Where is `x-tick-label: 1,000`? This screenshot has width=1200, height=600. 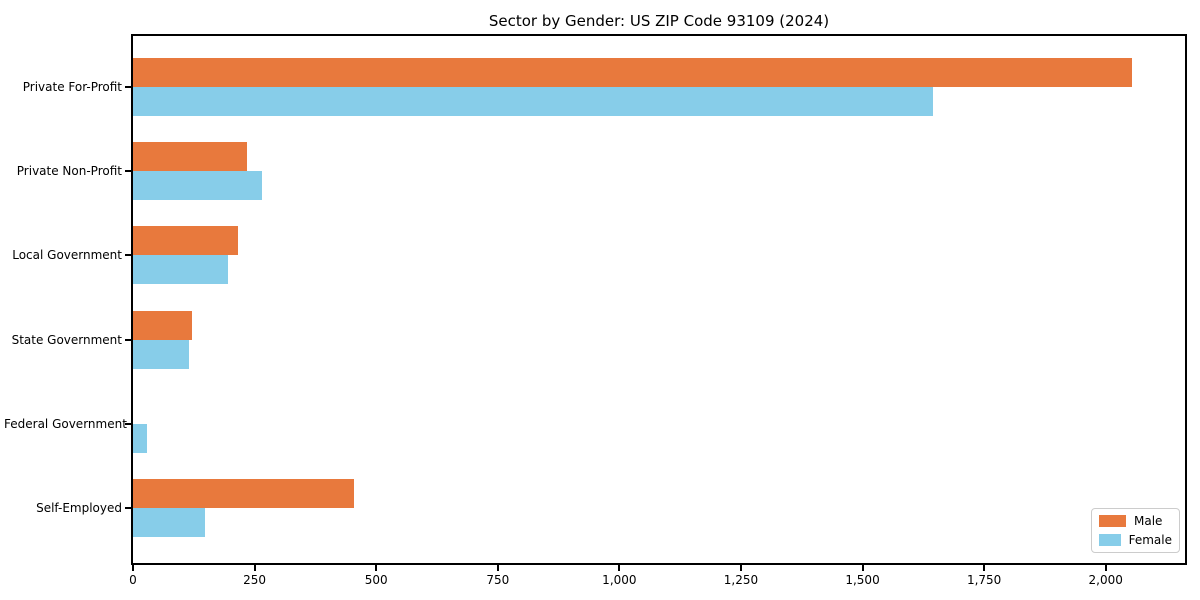 x-tick-label: 1,000 is located at coordinates (619, 580).